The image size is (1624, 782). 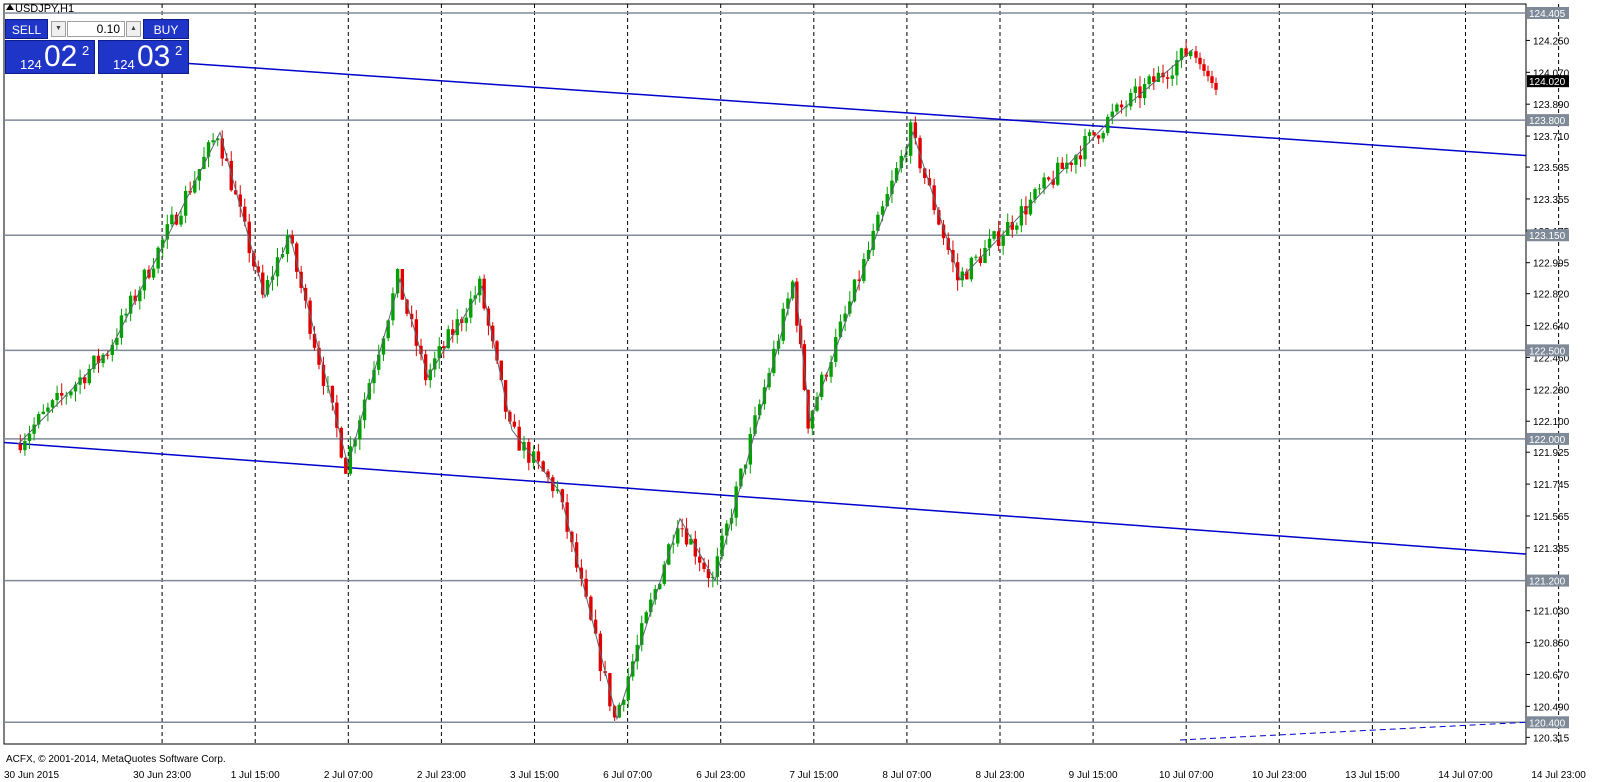 What do you see at coordinates (26, 29) in the screenshot?
I see `sell-button: SELL` at bounding box center [26, 29].